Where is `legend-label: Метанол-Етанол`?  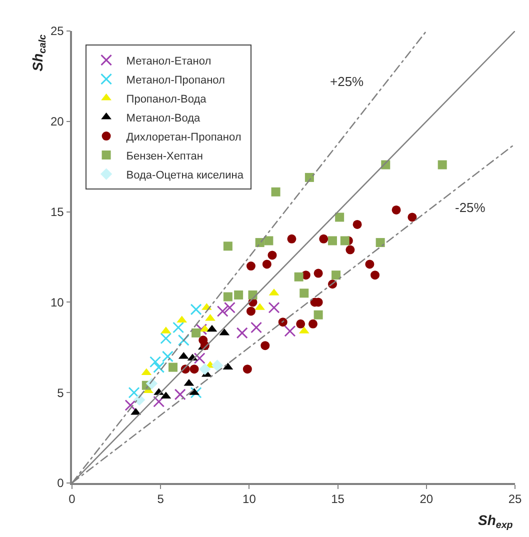
legend-label: Метанол-Етанол is located at coordinates (169, 61).